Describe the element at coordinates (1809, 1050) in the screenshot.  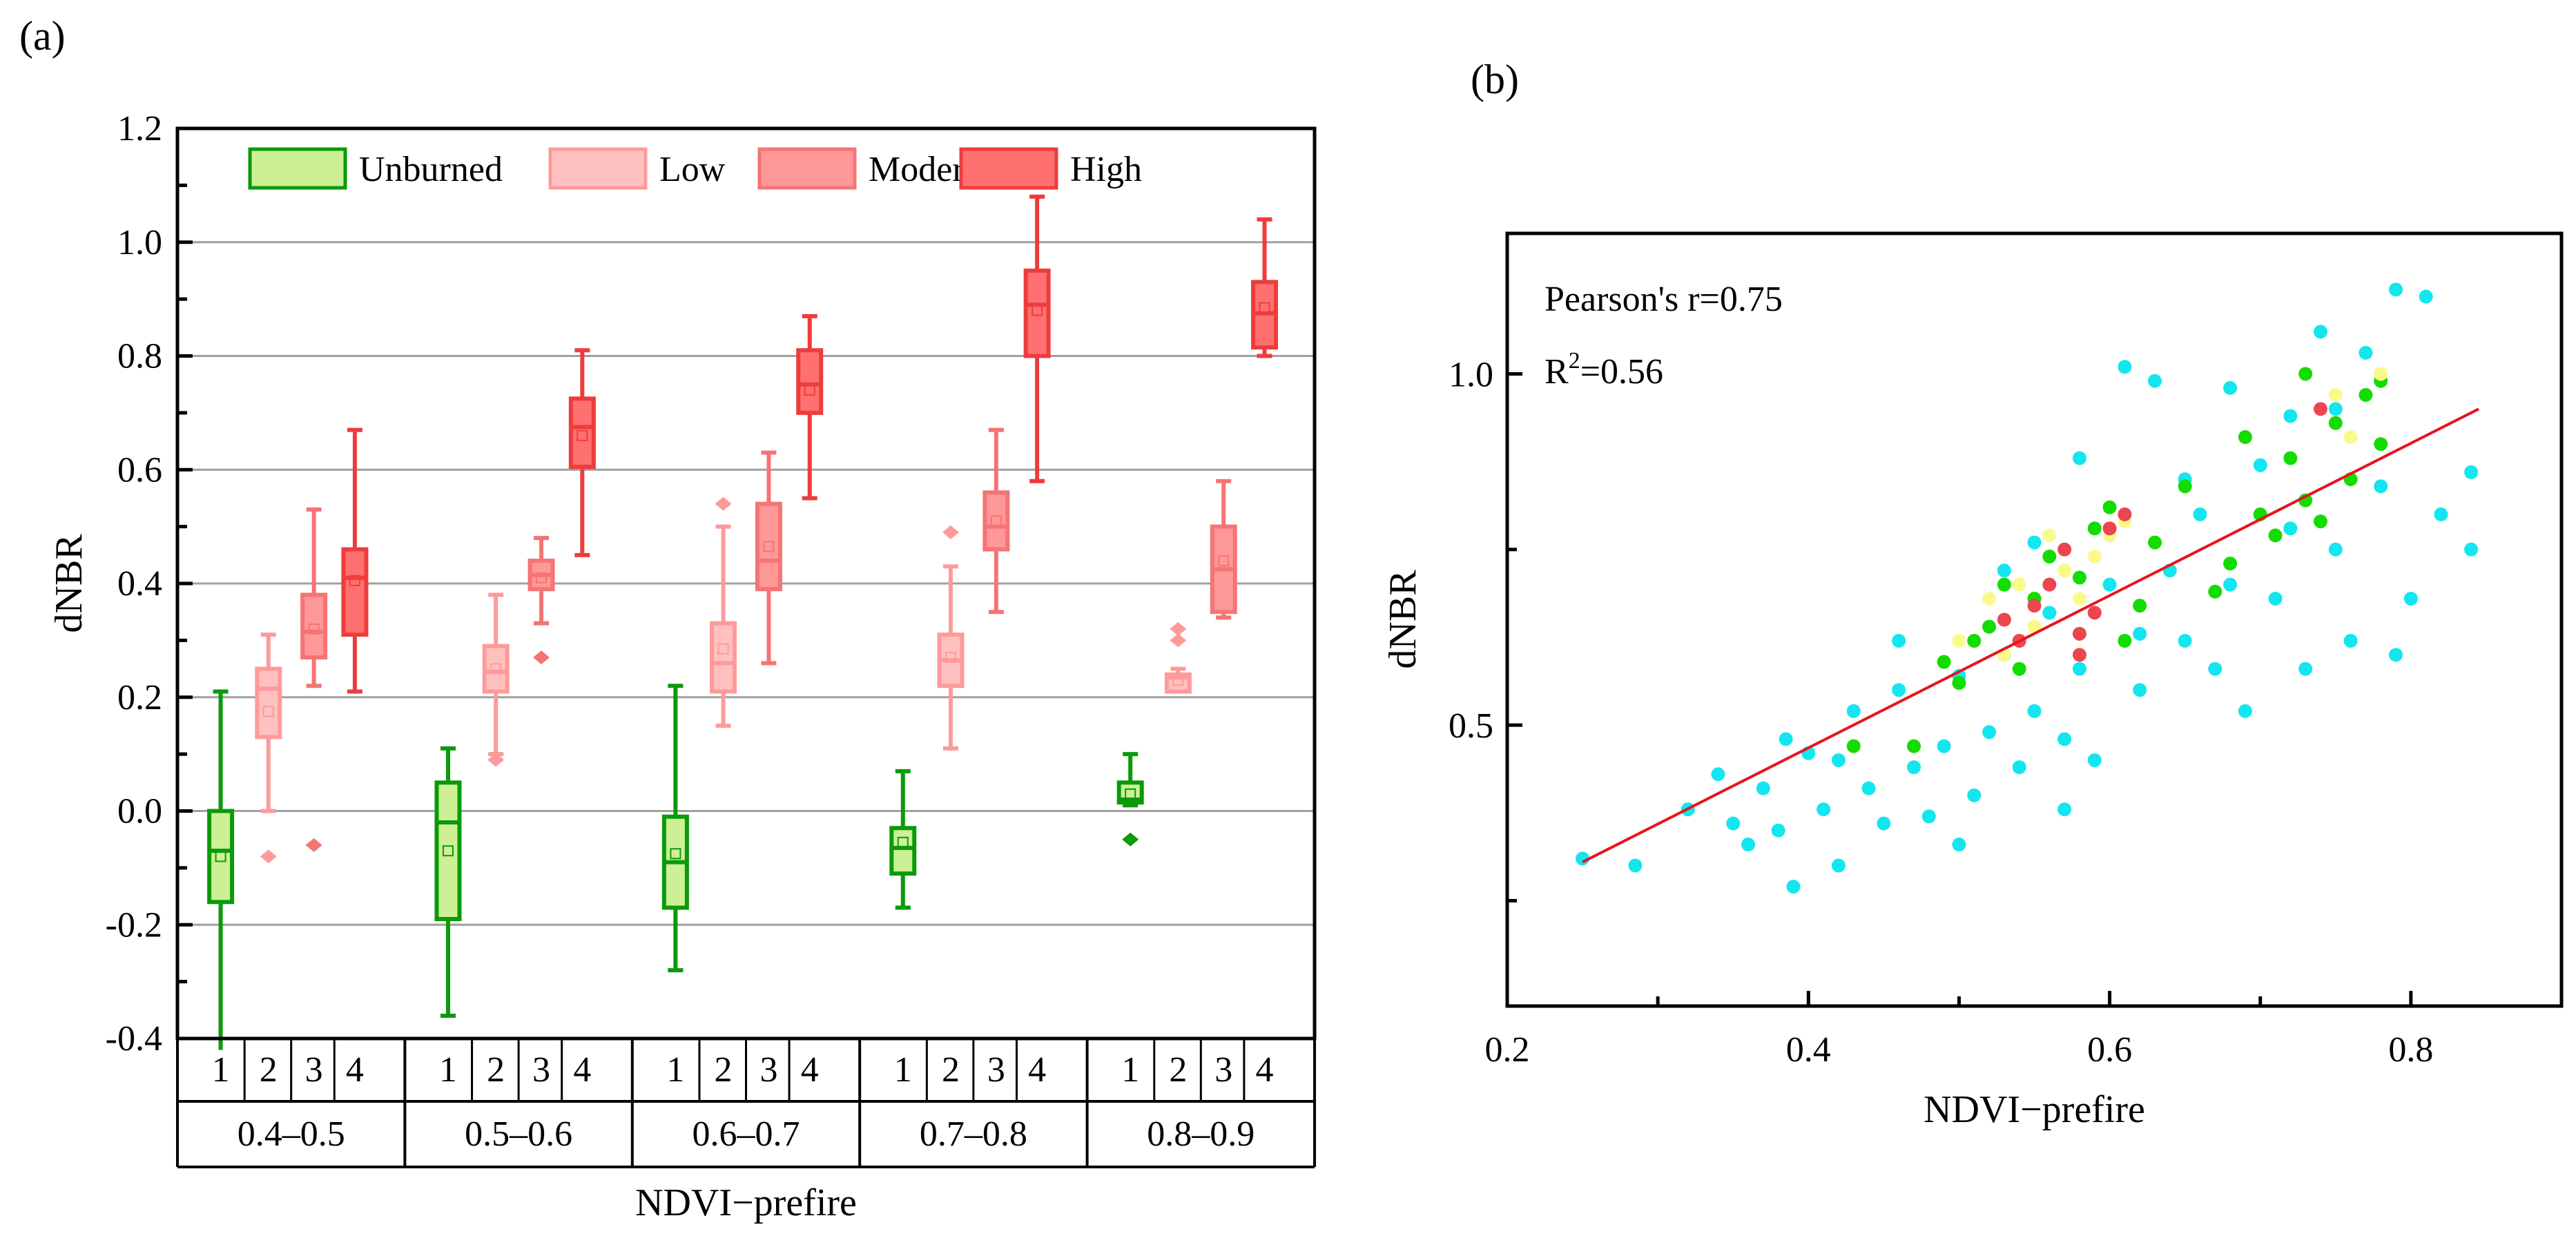
I see `x-tick-label: 0.4` at that location.